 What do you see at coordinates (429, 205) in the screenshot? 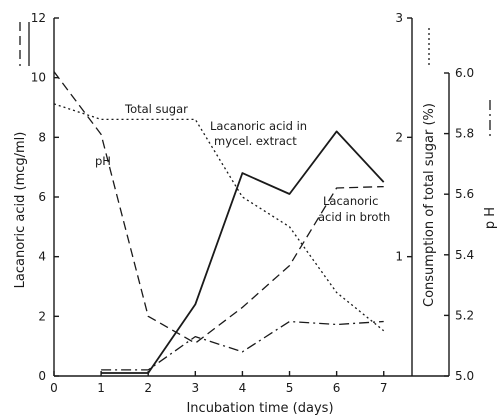
I see `right1-axis-label: Consumption of total sugar (%)` at bounding box center [429, 205].